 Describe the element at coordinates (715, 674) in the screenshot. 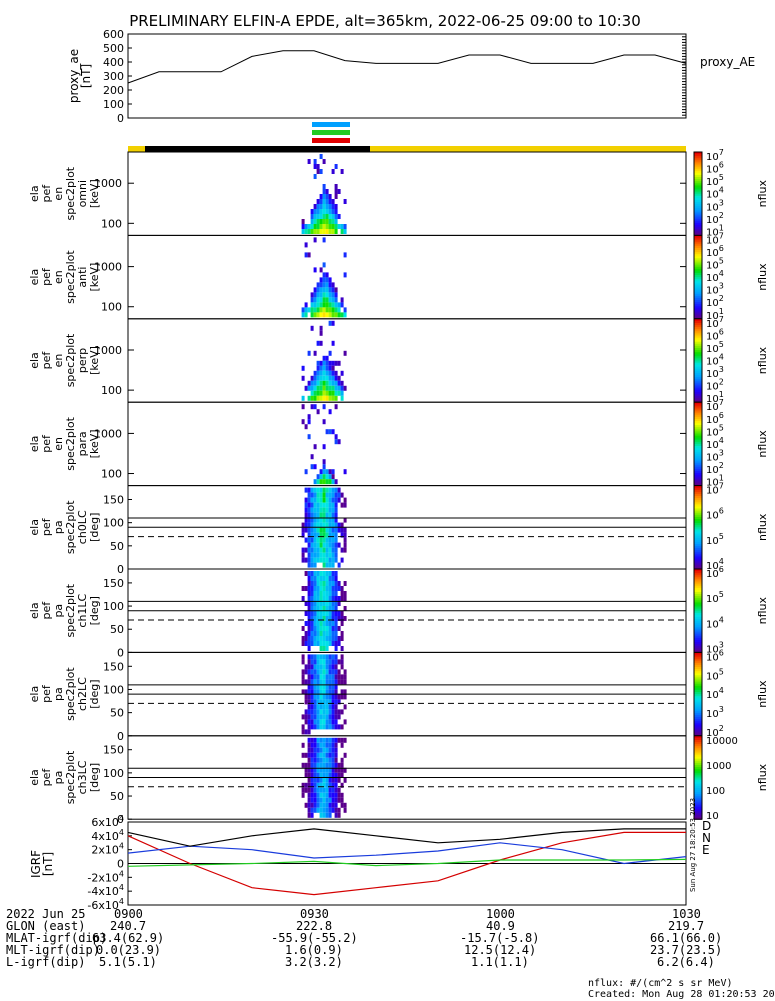

I see `colorbar-tick-label: 10⁵` at that location.